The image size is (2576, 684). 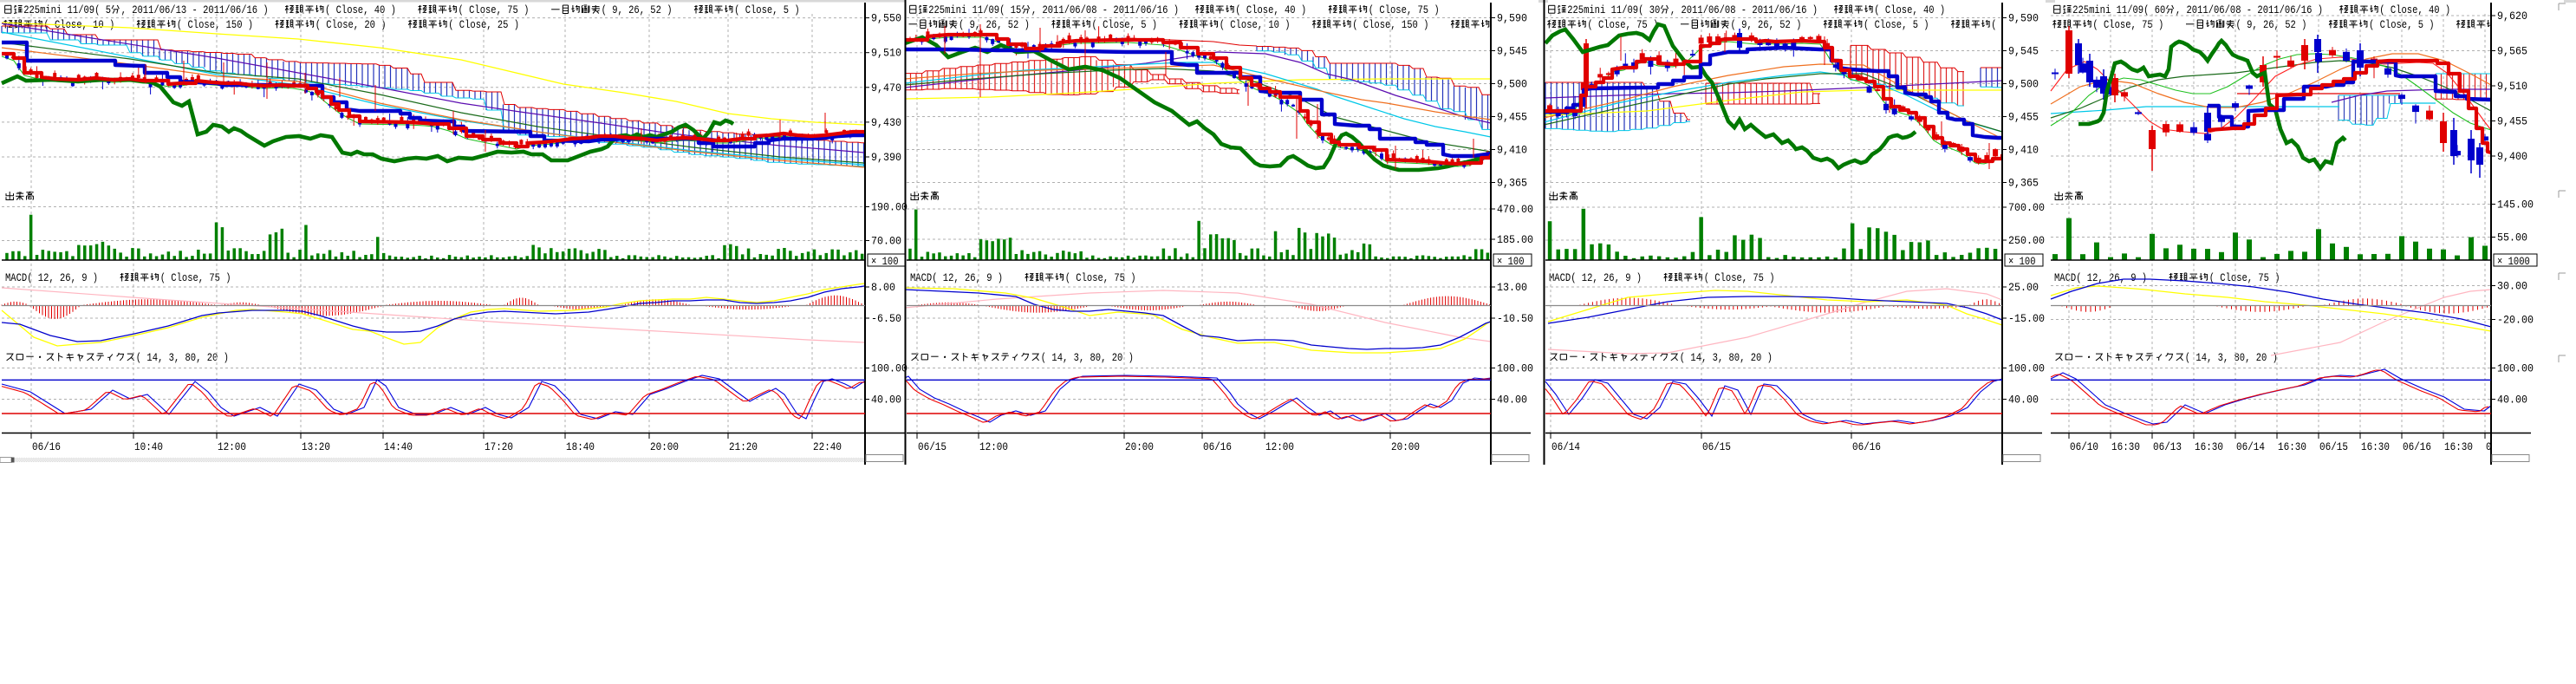 I want to click on svg-text: 06/15, so click(x=2333, y=447).